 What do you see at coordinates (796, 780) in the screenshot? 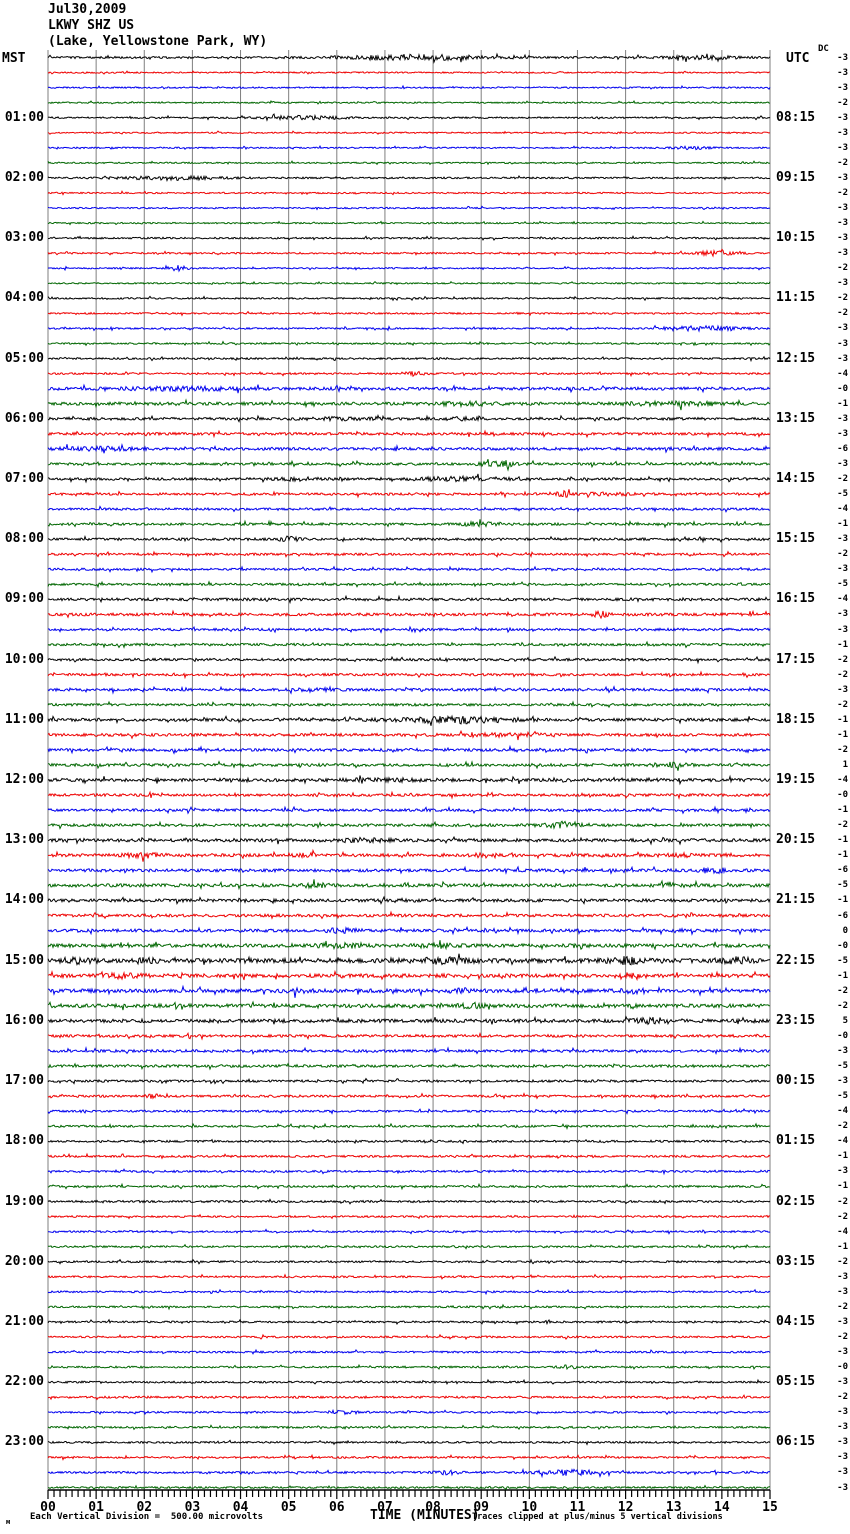
I see `utc-time-label: 19:15` at bounding box center [796, 780].